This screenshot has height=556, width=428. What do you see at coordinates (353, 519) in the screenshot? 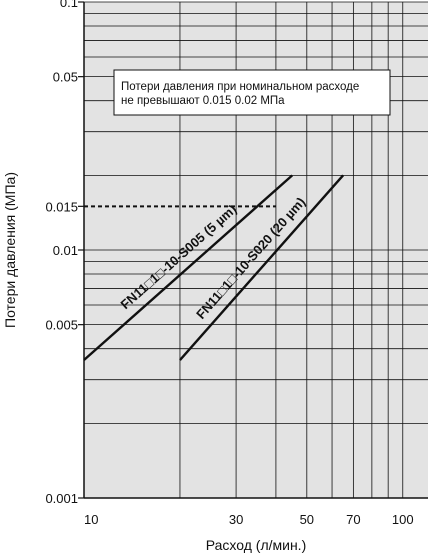
I see `x-tick-label: 70` at bounding box center [353, 519].